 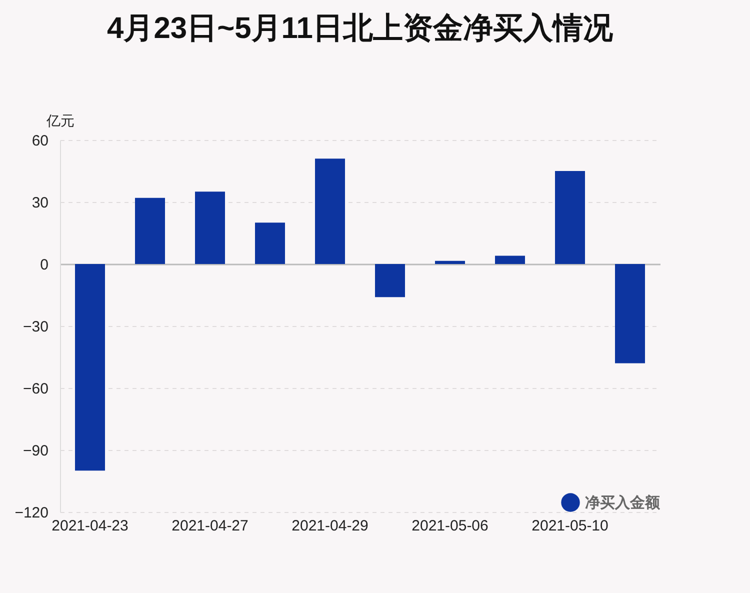 What do you see at coordinates (90, 526) in the screenshot?
I see `x-tick-label: 2021-04-23` at bounding box center [90, 526].